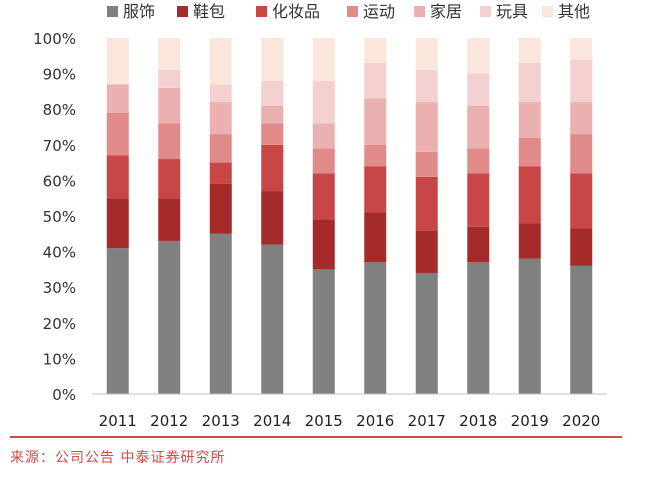 This screenshot has height=493, width=650. Describe the element at coordinates (375, 421) in the screenshot. I see `x-tick-label: 2016` at that location.